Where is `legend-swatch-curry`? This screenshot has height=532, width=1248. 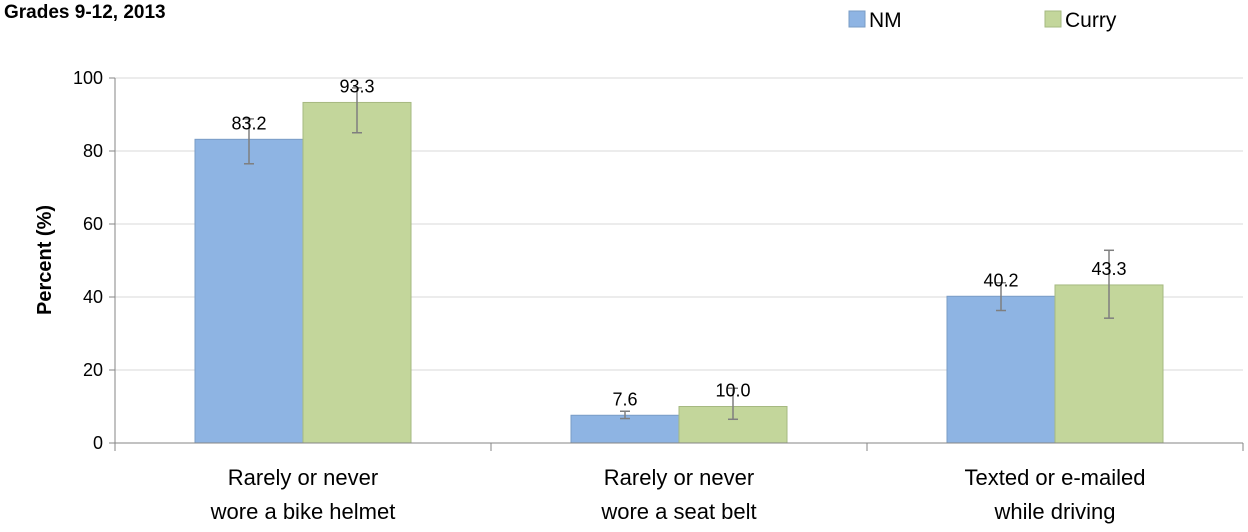
legend-swatch-curry is located at coordinates (1053, 19).